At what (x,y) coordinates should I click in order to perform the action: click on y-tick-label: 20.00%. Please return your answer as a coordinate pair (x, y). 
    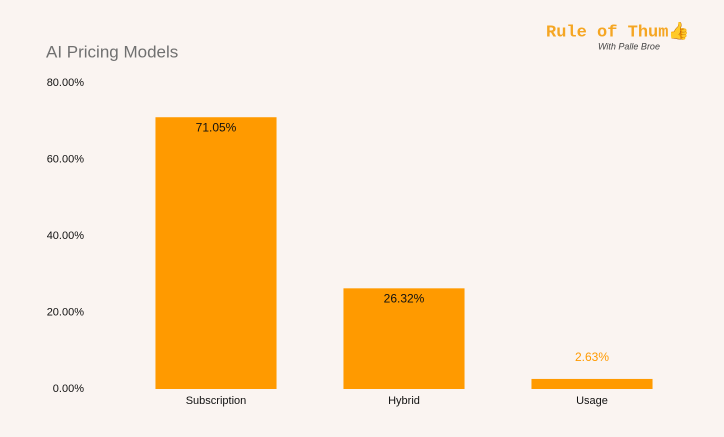
    Looking at the image, I should click on (66, 312).